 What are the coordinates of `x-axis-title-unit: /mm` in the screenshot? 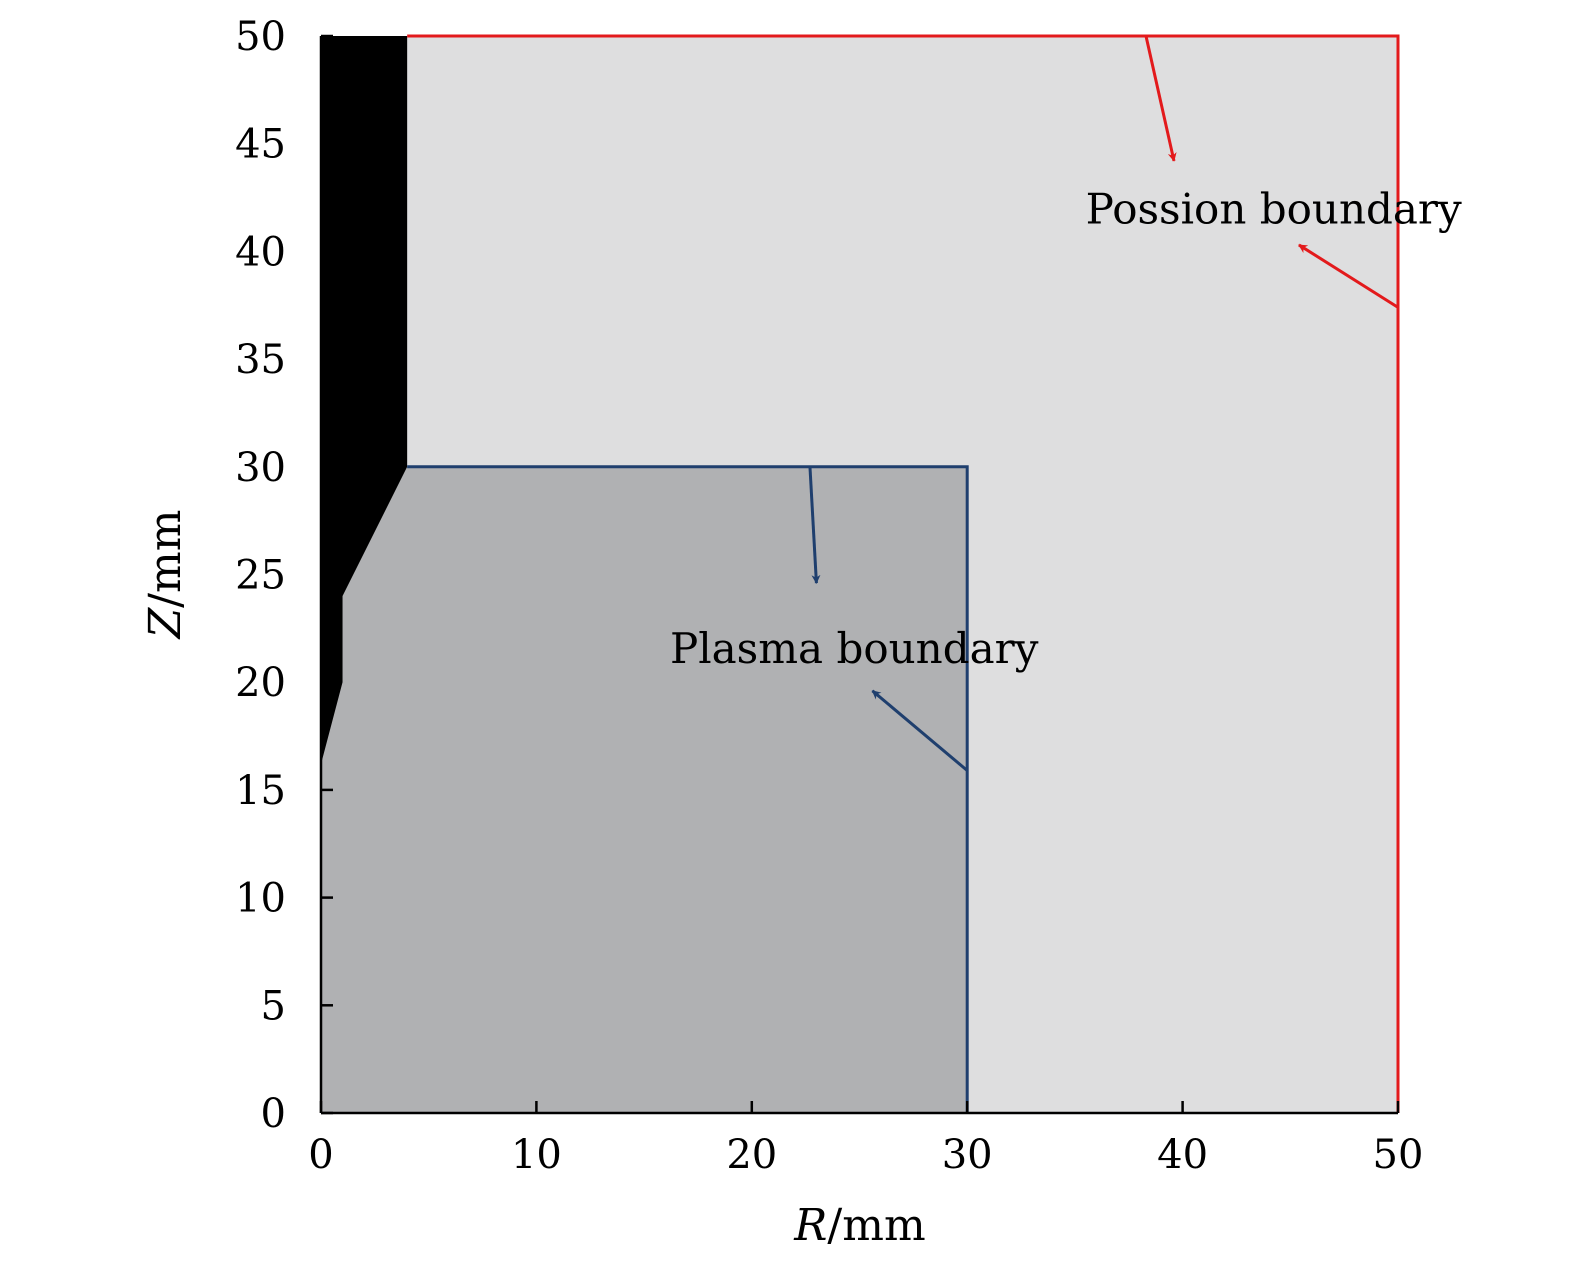 It's located at (876, 1225).